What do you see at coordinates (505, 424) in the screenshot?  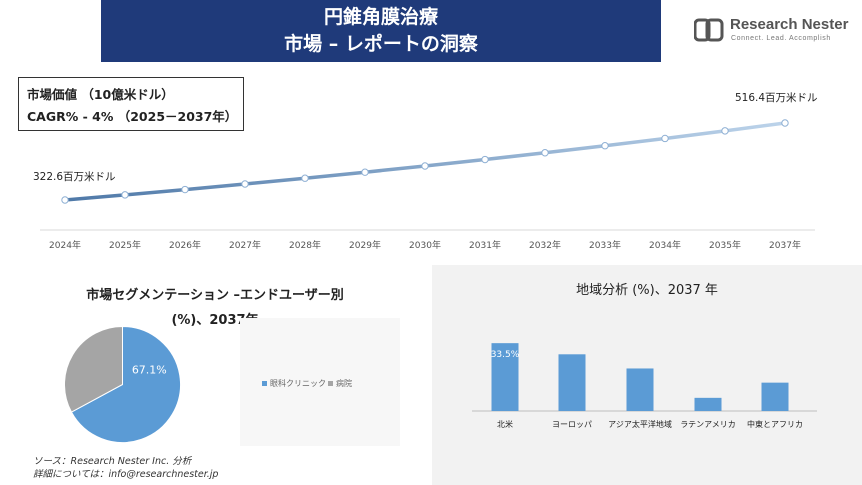 I see `bar-category-label: 北米` at bounding box center [505, 424].